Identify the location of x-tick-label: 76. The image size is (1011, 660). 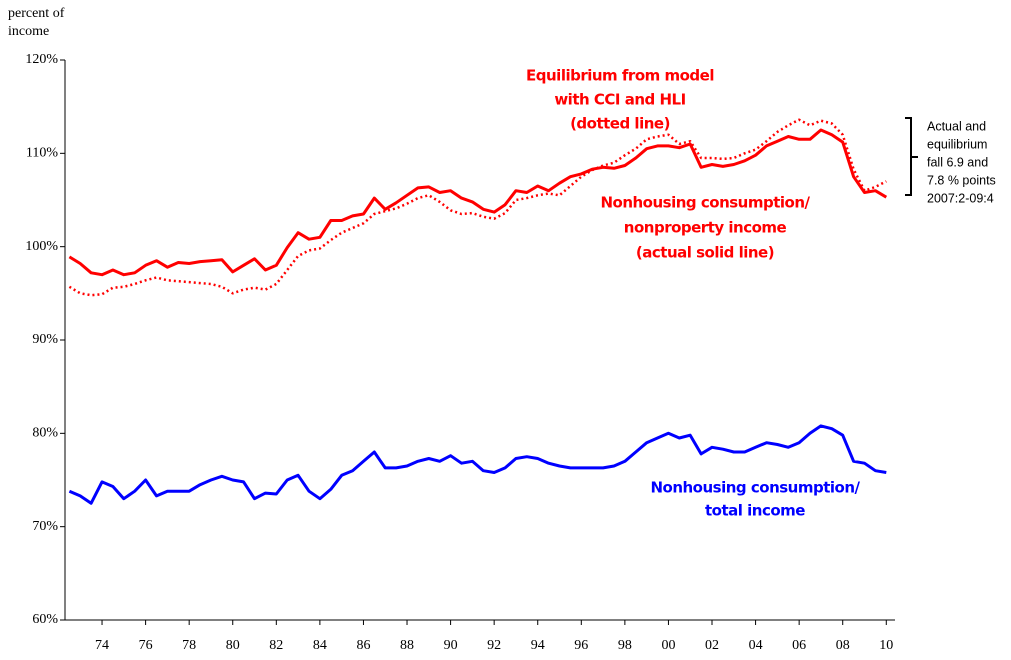
(146, 645).